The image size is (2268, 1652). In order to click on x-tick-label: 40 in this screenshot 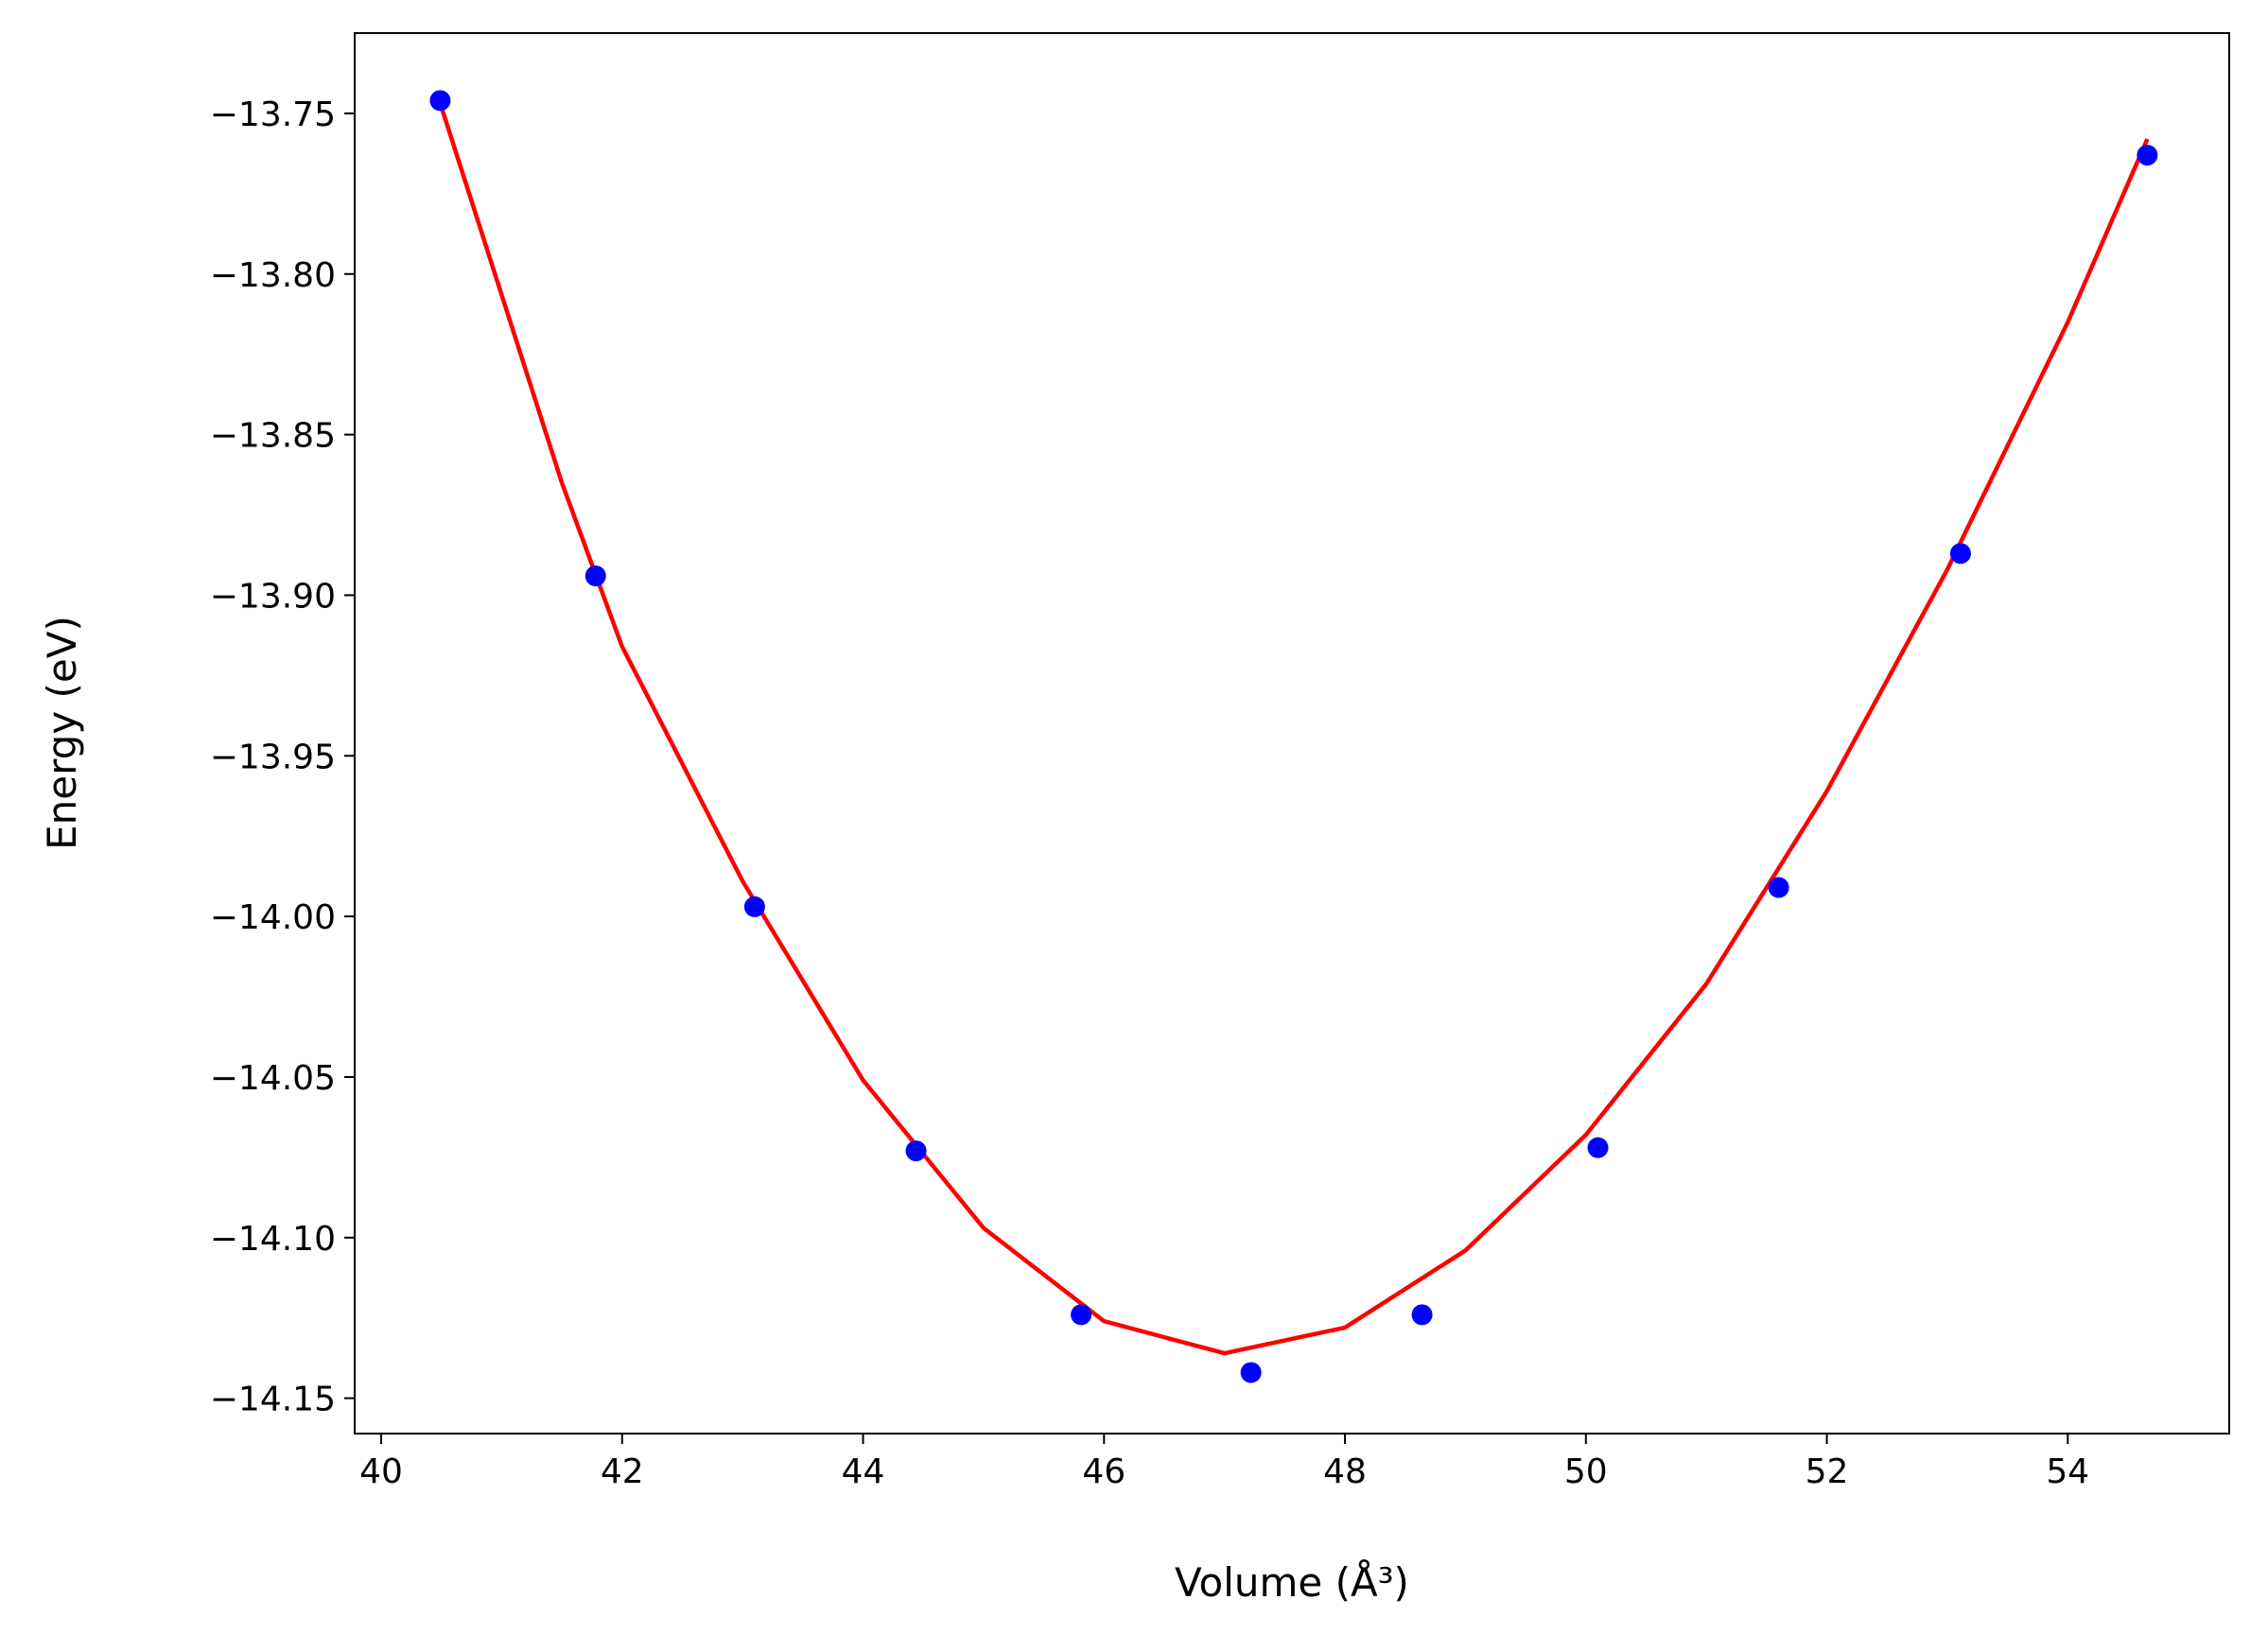, I will do `click(381, 1472)`.